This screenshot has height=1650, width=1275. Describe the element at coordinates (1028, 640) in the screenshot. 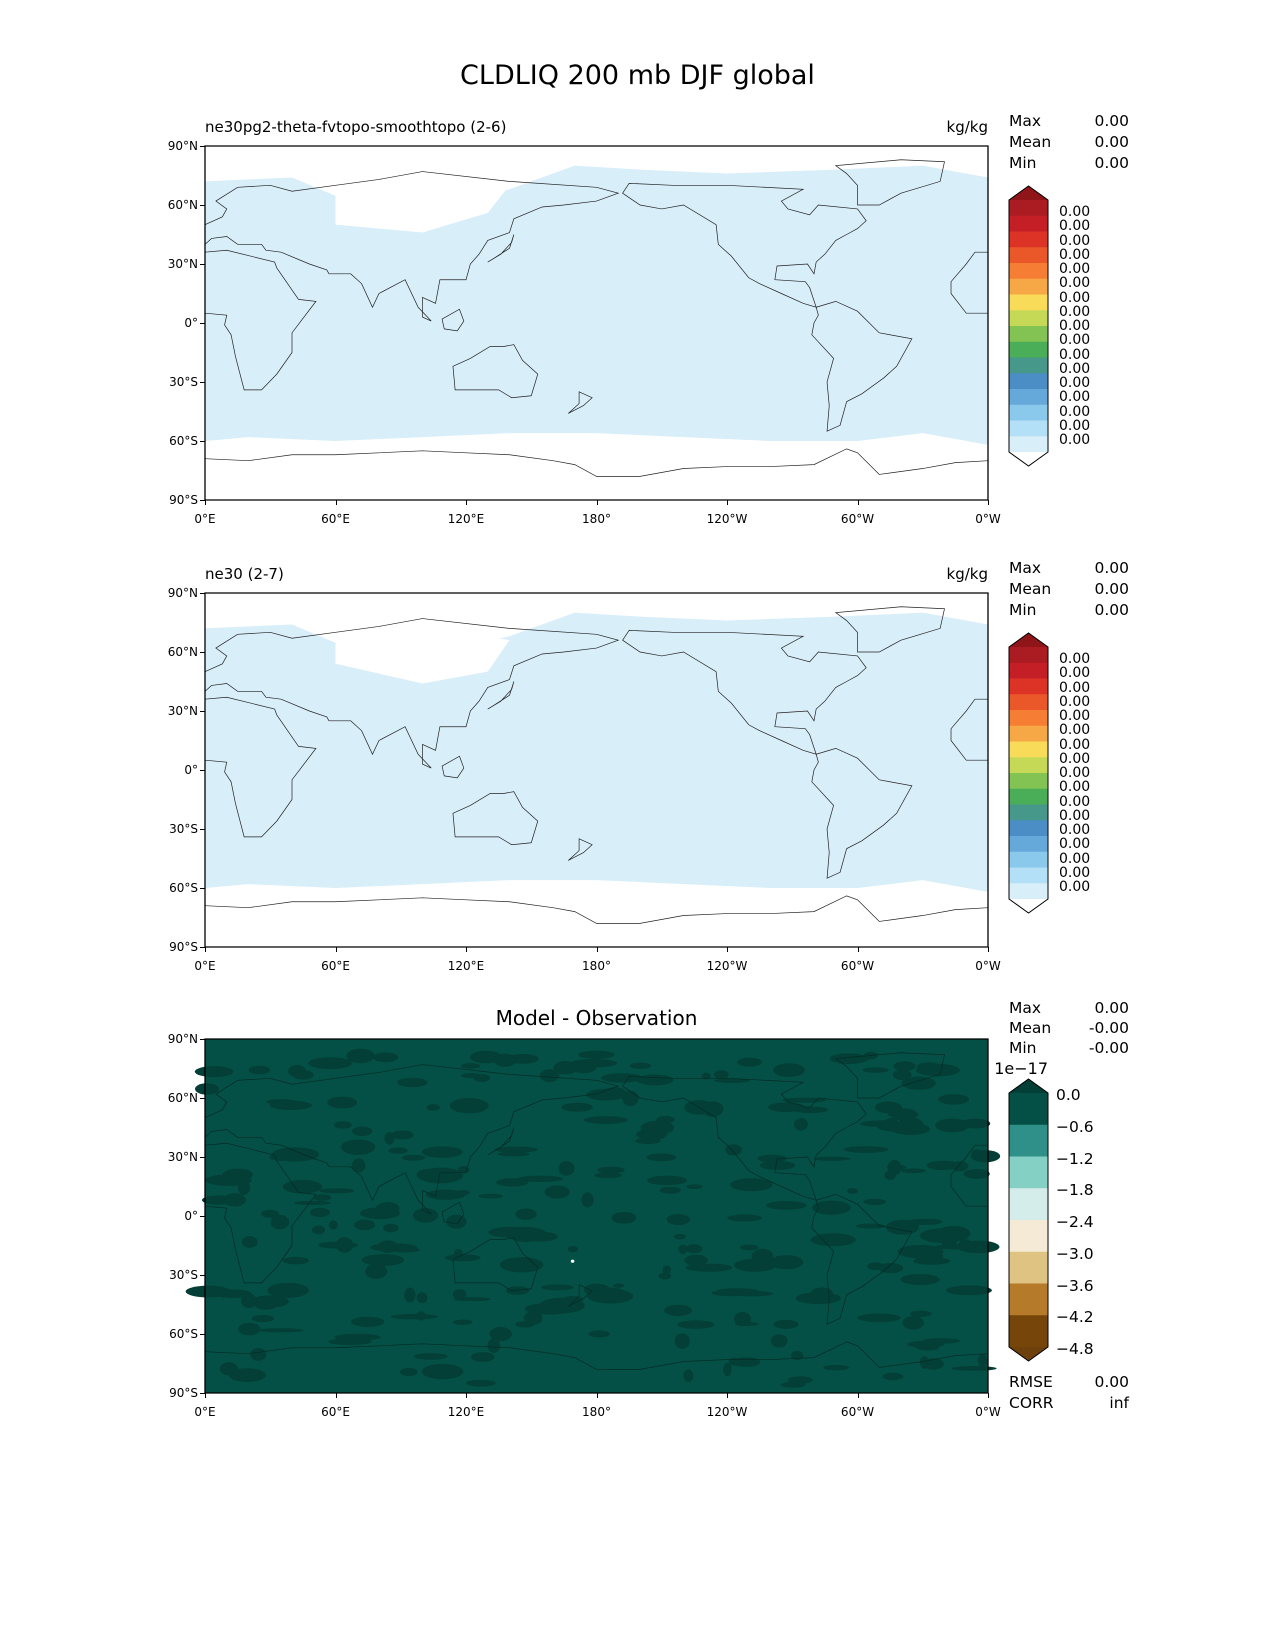

I see `colorbar-extend-max` at that location.